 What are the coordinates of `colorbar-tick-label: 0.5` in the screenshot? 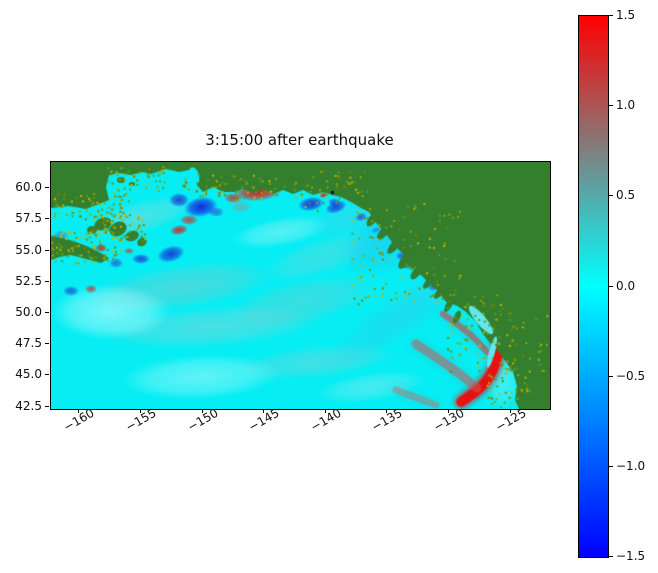 It's located at (626, 195).